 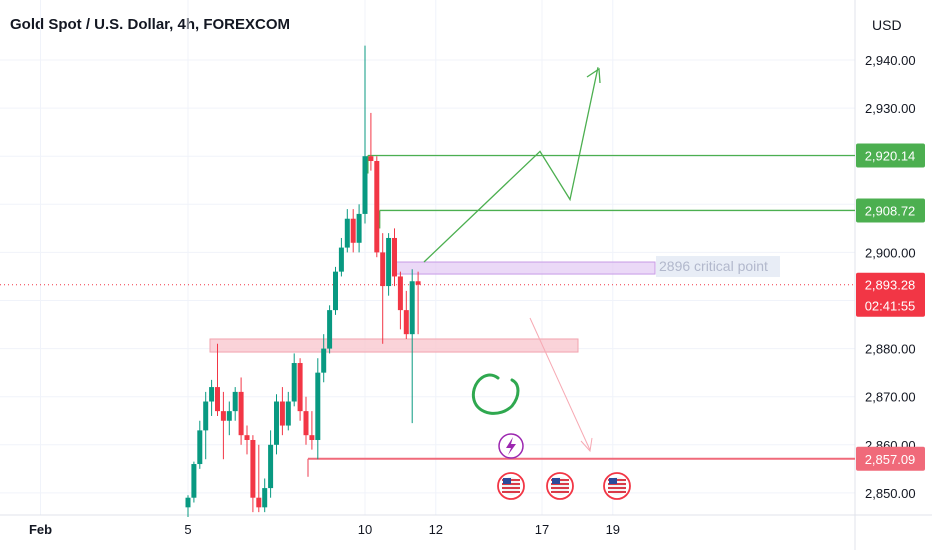 What do you see at coordinates (593, 75) in the screenshot?
I see `bullish-arrow-head` at bounding box center [593, 75].